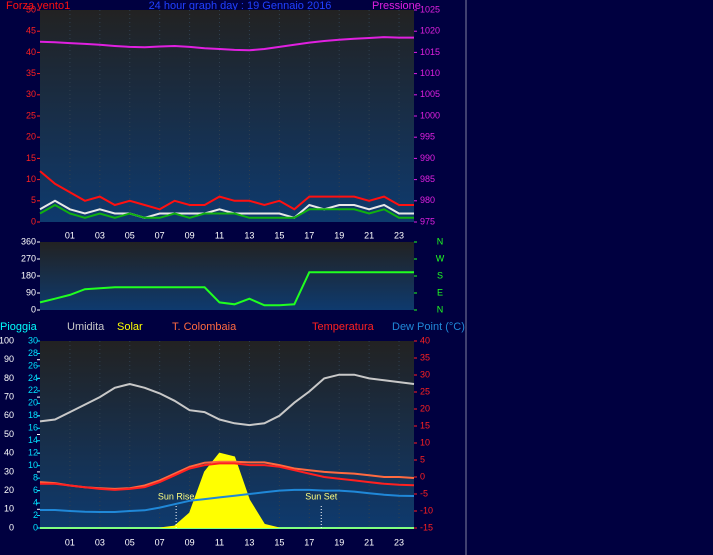  I want to click on y-tick-label: 45, so click(31, 31).